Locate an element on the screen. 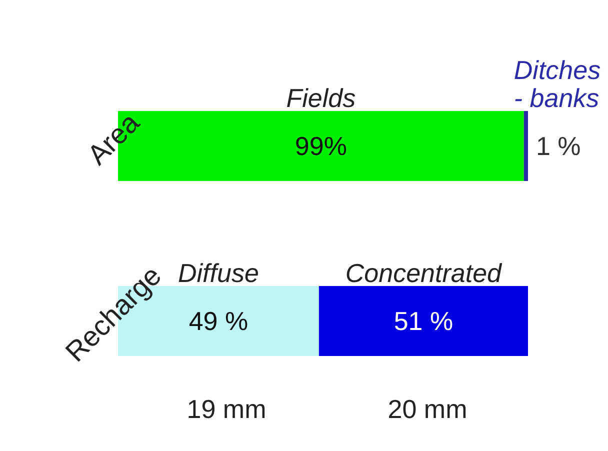  data-label: 51 % is located at coordinates (424, 321).